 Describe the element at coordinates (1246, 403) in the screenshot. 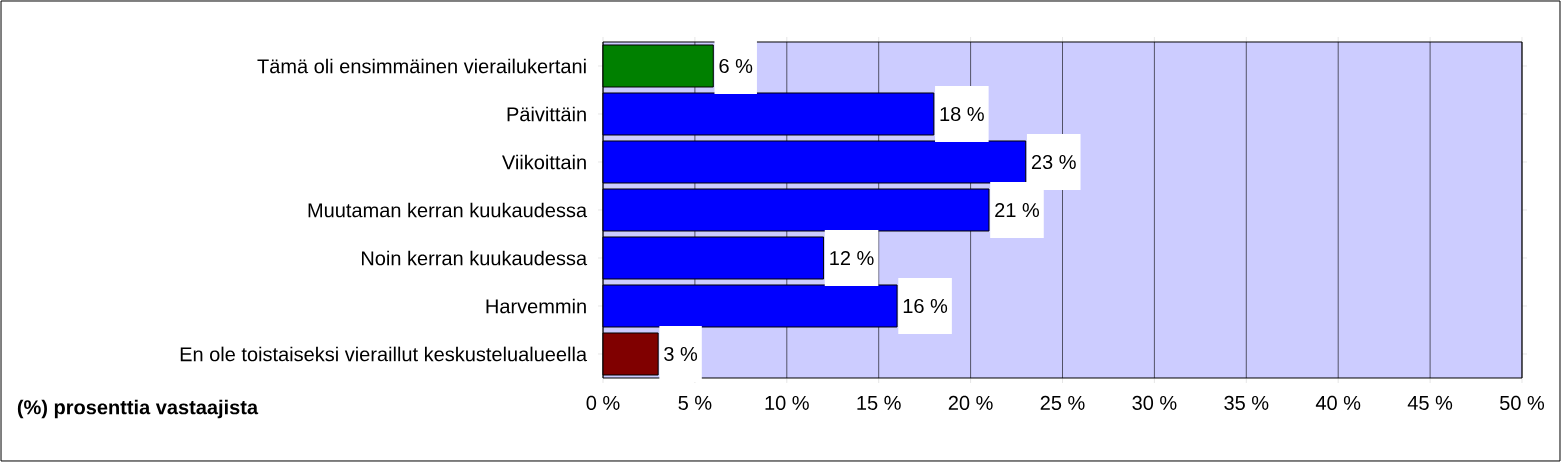

I see `x-tick-label: 35 %` at that location.